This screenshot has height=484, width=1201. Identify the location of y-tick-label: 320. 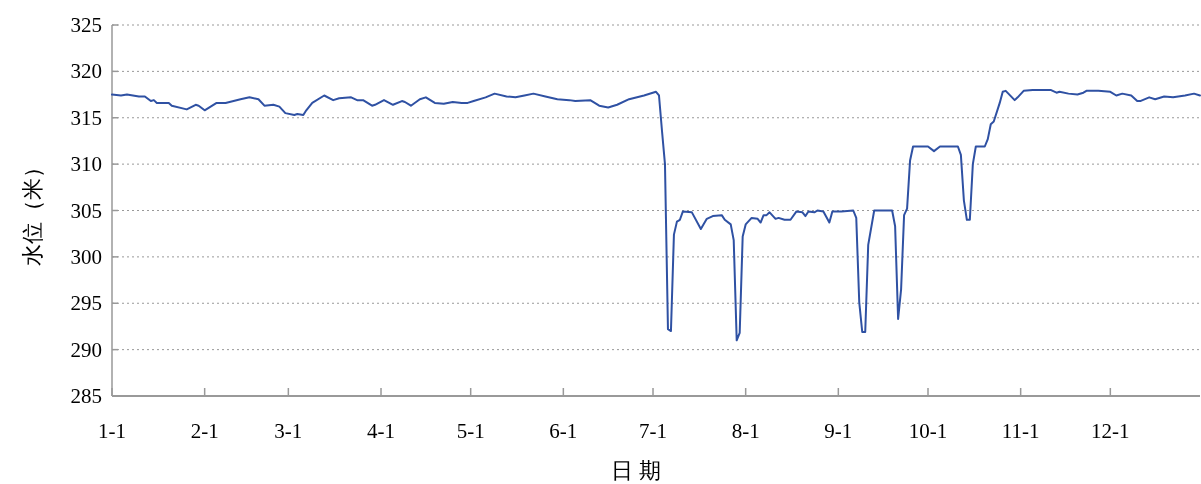
(86, 71).